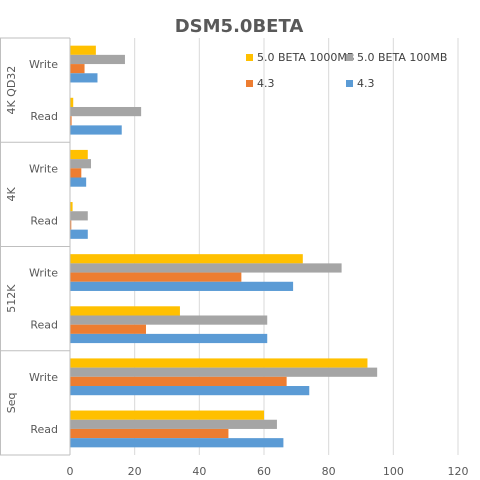 The height and width of the screenshot is (480, 480). Describe the element at coordinates (11, 403) in the screenshot. I see `y-group-label: Seq` at that location.